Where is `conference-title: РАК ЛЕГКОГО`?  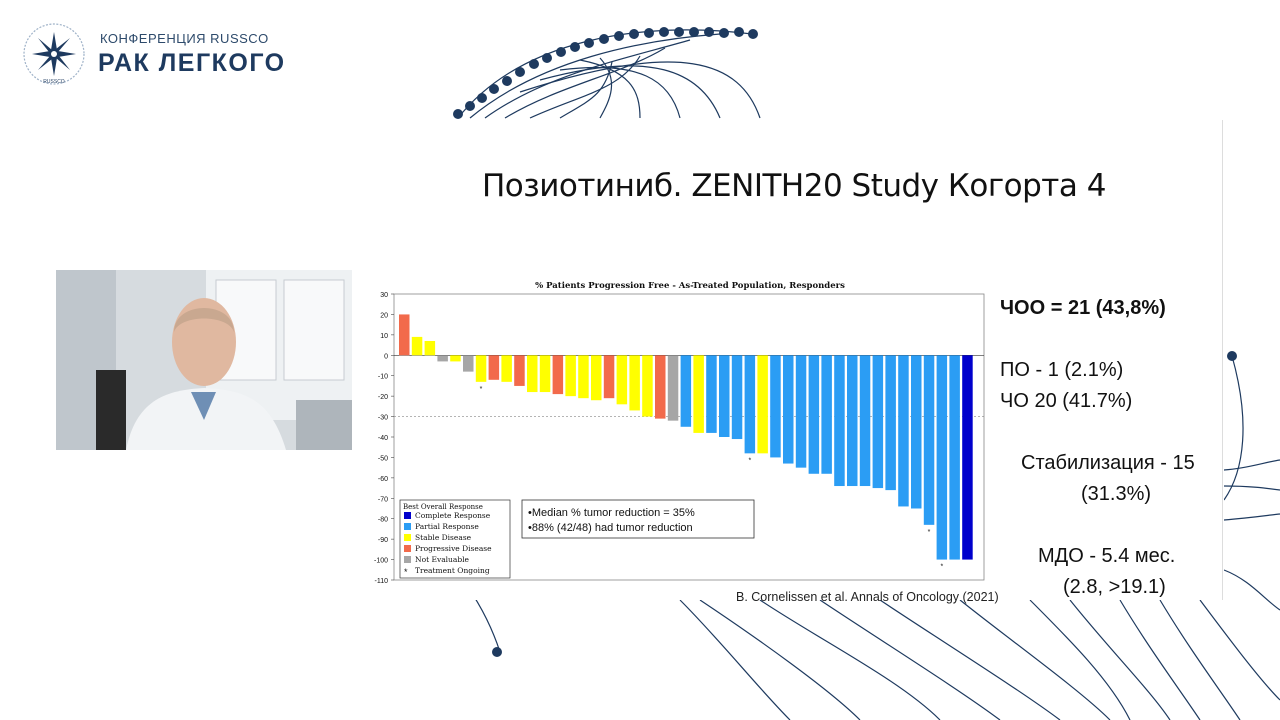 conference-title: РАК ЛЕГКОГО is located at coordinates (192, 63).